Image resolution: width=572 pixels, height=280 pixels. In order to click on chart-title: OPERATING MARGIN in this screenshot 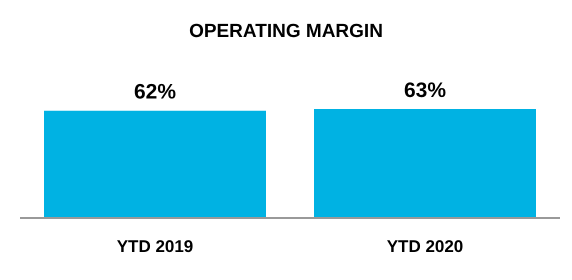, I will do `click(286, 32)`.